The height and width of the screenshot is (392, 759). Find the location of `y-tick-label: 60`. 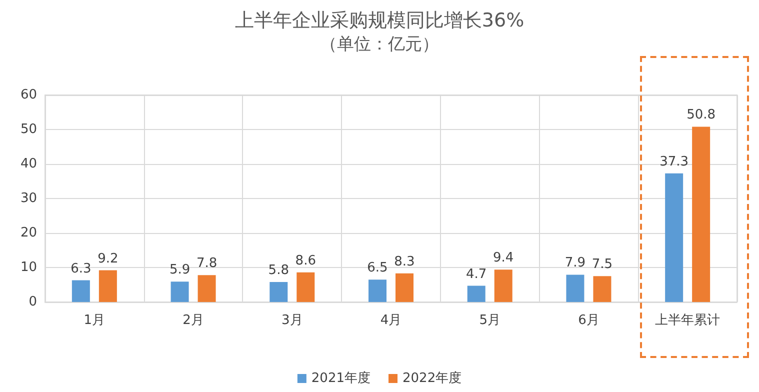

y-tick-label: 60 is located at coordinates (28, 95).